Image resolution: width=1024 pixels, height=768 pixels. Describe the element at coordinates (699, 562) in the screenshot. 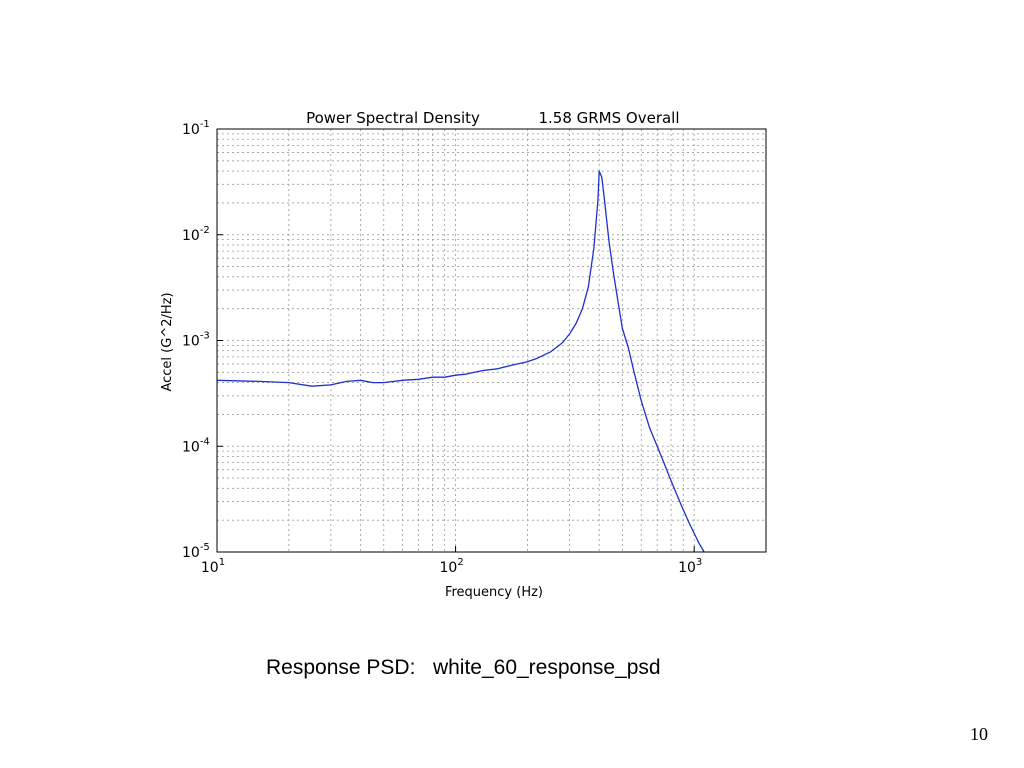

I see `x-tick-exponent: 3` at that location.